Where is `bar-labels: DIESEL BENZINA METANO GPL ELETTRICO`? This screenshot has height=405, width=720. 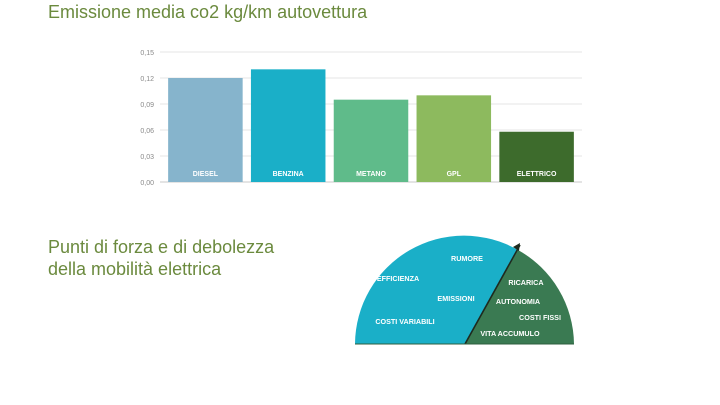
bar-labels: DIESEL BENZINA METANO GPL ELETTRICO is located at coordinates (375, 174).